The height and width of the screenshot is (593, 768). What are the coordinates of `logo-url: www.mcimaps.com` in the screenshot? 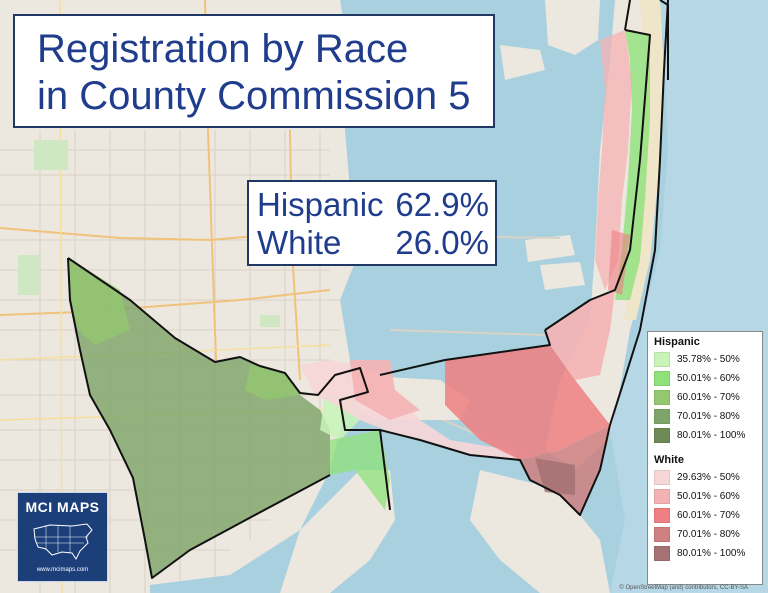 It's located at (62, 570).